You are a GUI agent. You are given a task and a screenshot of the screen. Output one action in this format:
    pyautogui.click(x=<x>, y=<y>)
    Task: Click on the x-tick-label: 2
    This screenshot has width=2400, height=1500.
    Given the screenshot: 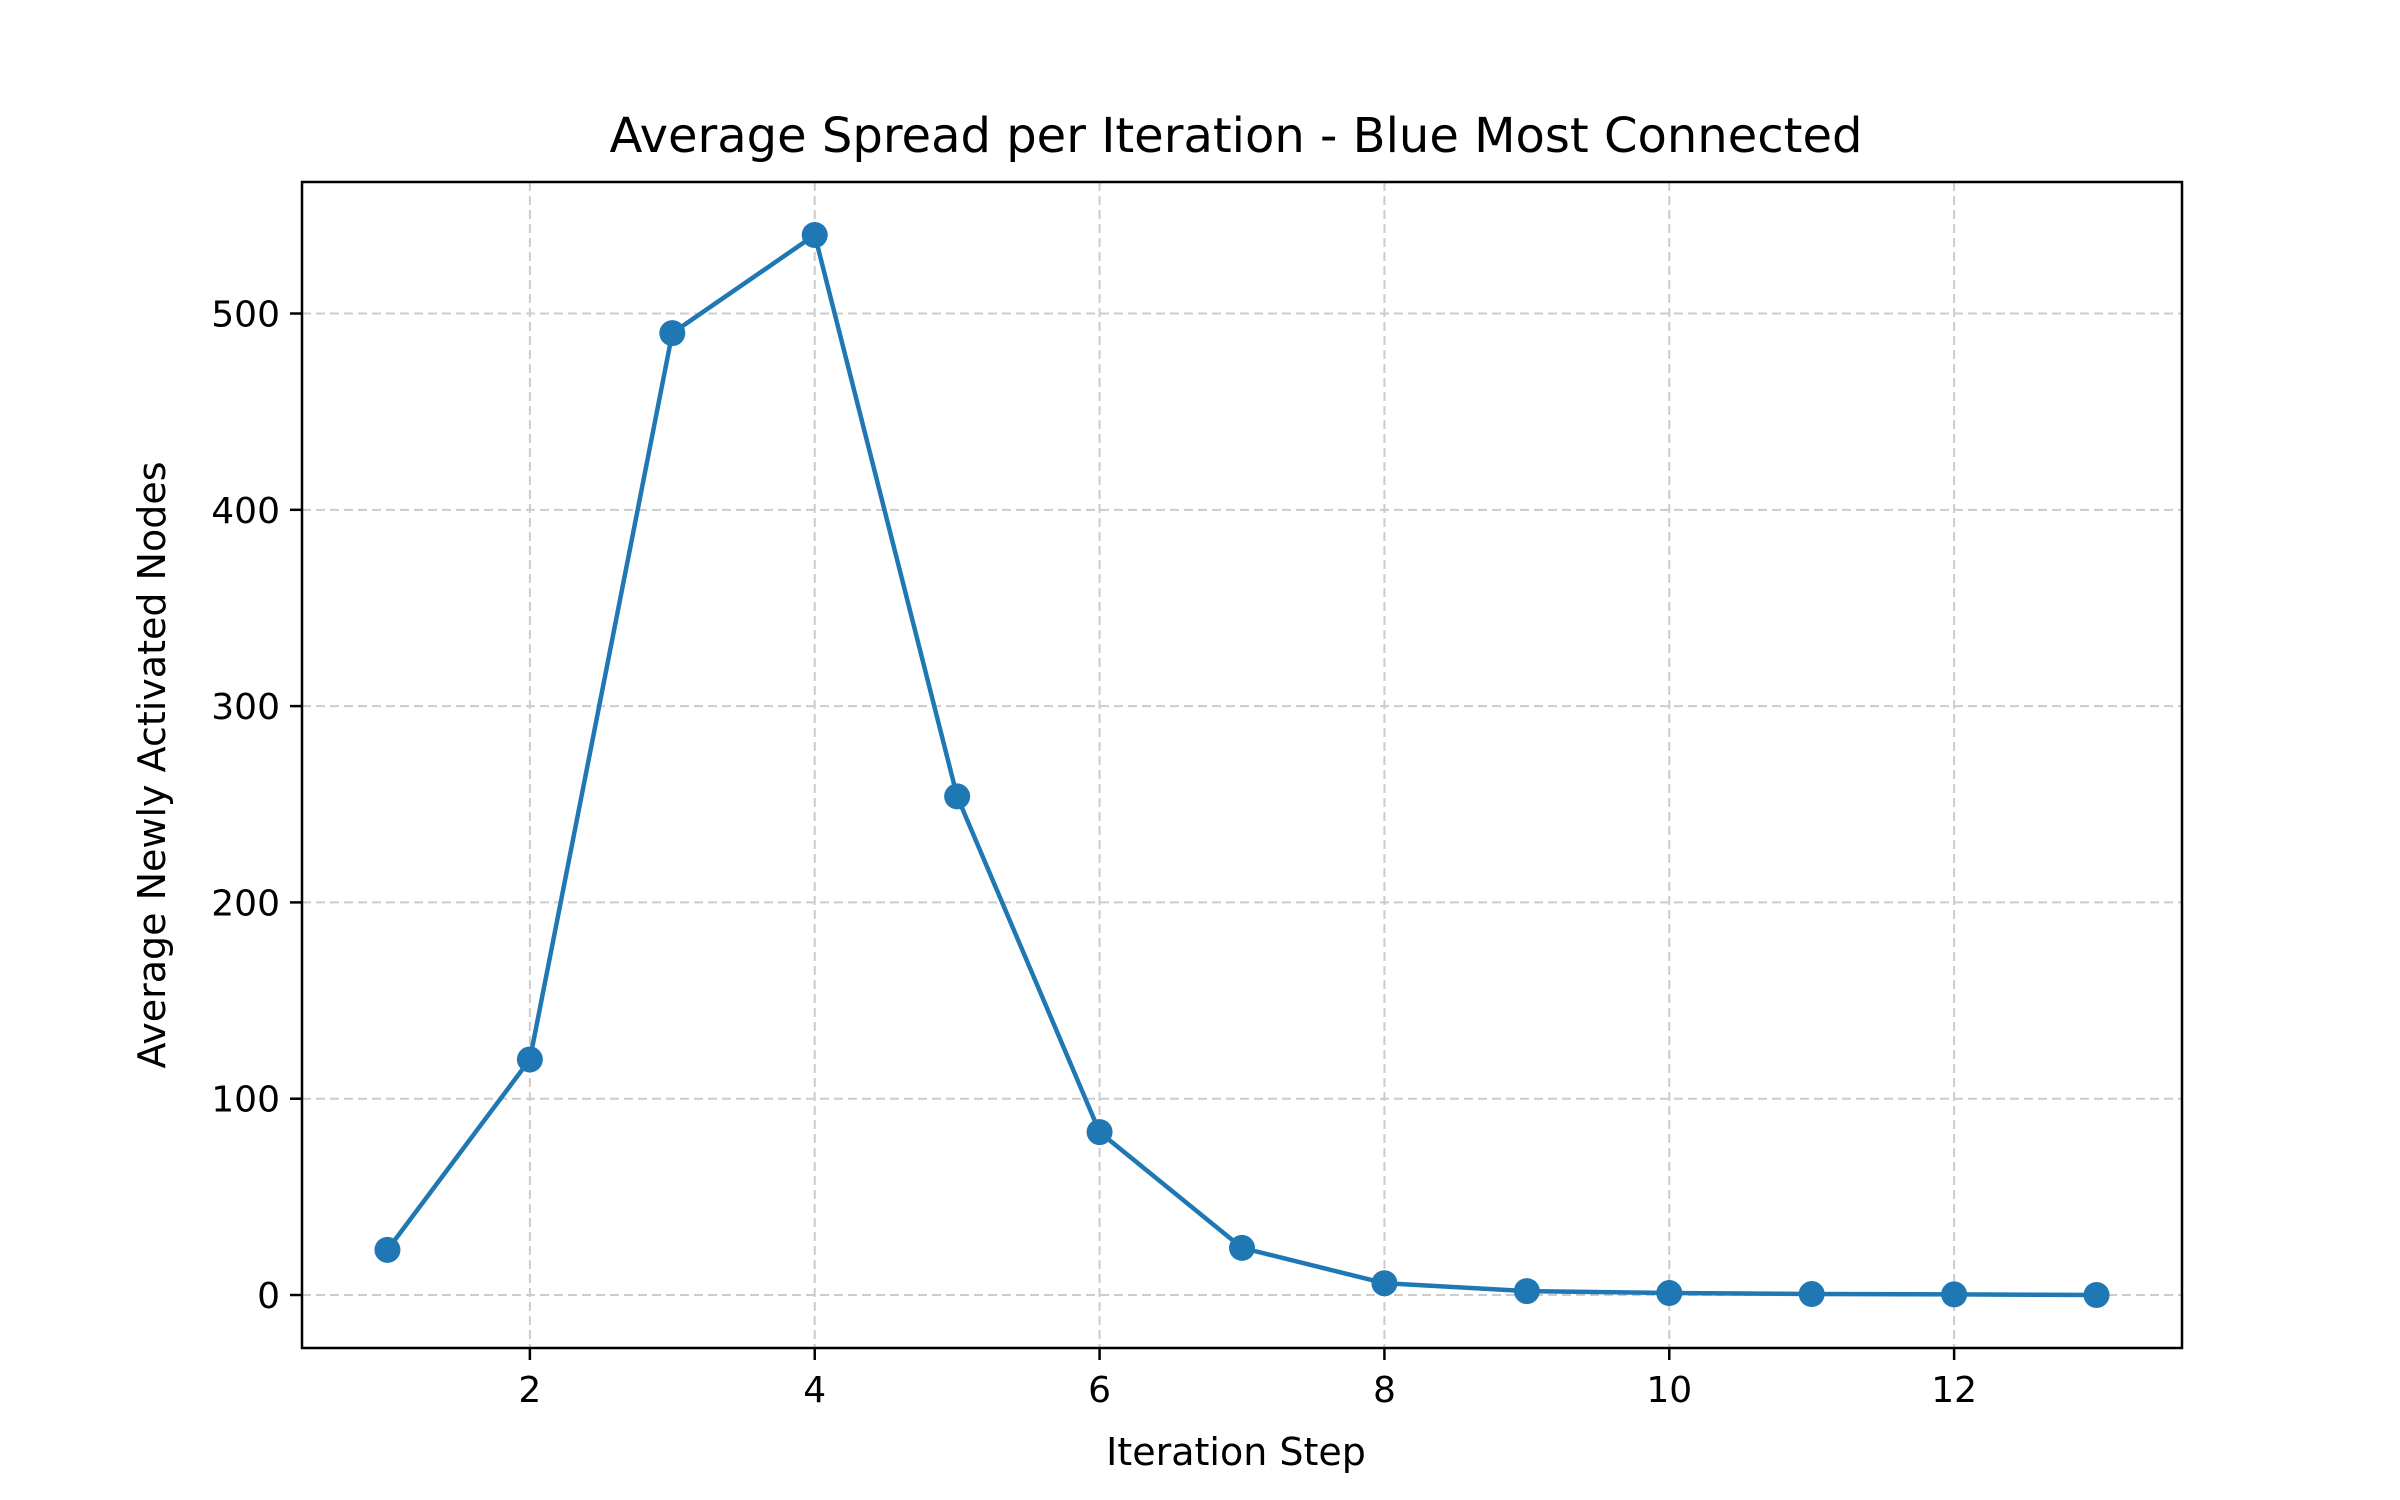 What is the action you would take?
    pyautogui.click(x=529, y=1390)
    